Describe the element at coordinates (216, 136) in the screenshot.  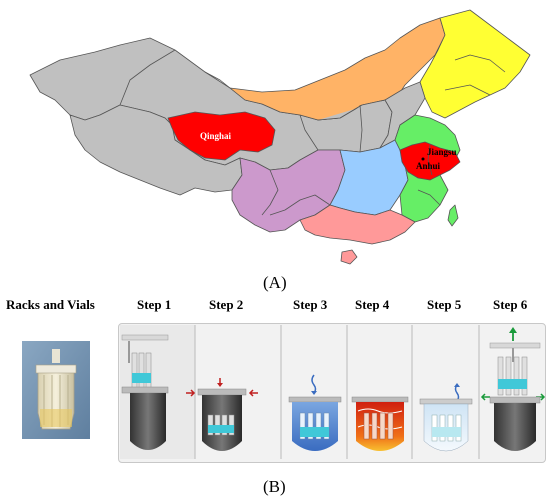
I see `label-qinghai: Qinghai` at that location.